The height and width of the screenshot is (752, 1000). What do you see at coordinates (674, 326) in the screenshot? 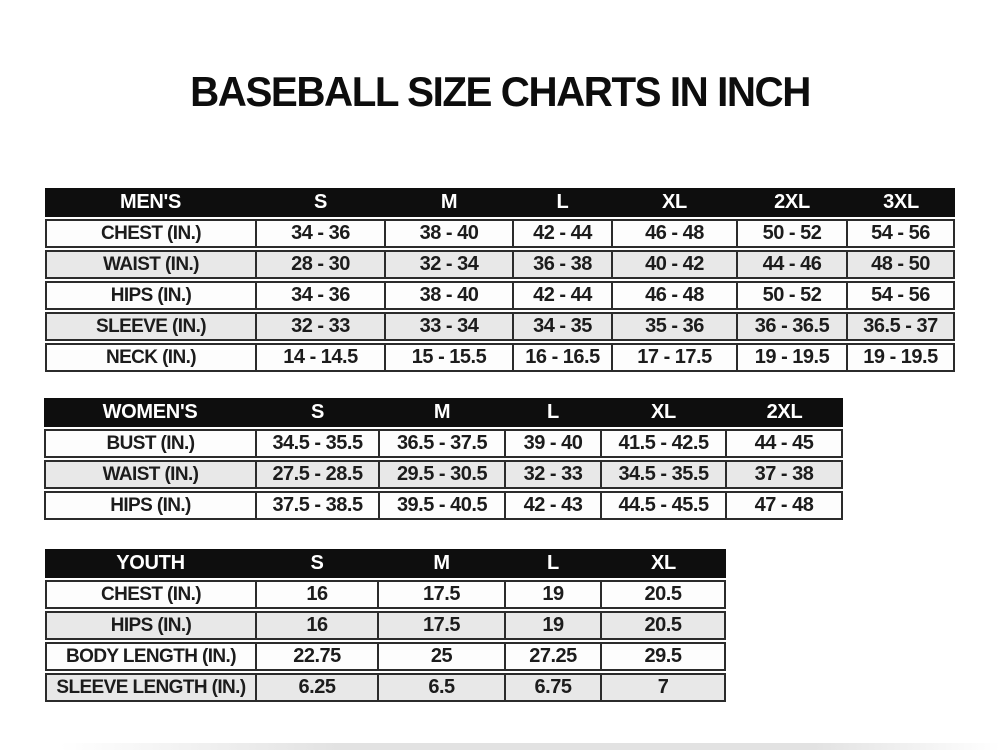
I see `measurement-value-cell: 35 - 36` at bounding box center [674, 326].